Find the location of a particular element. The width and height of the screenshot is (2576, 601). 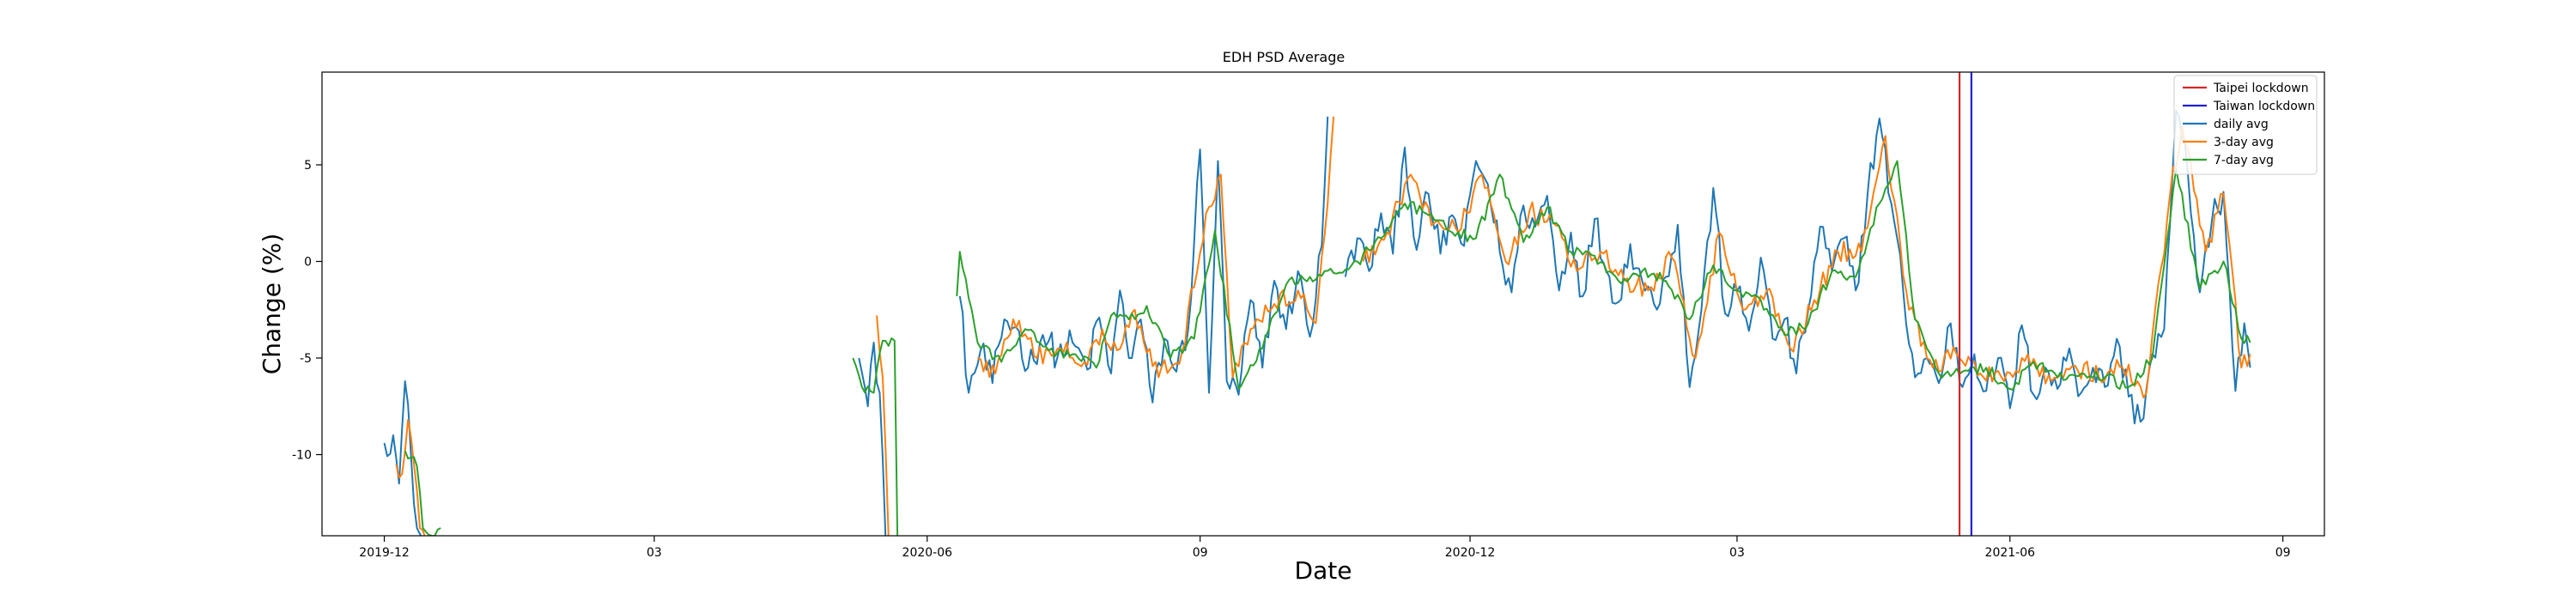

lockdown-lines is located at coordinates (1965, 304).